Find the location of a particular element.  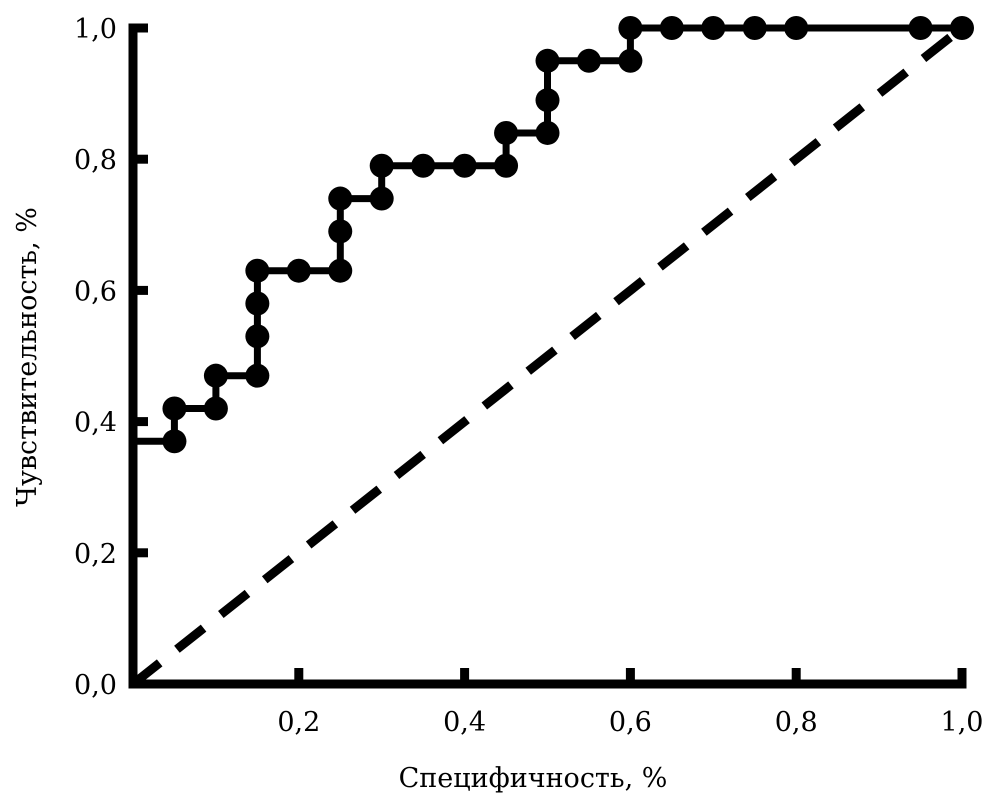

y-tick-label: 1,0 is located at coordinates (95, 29).